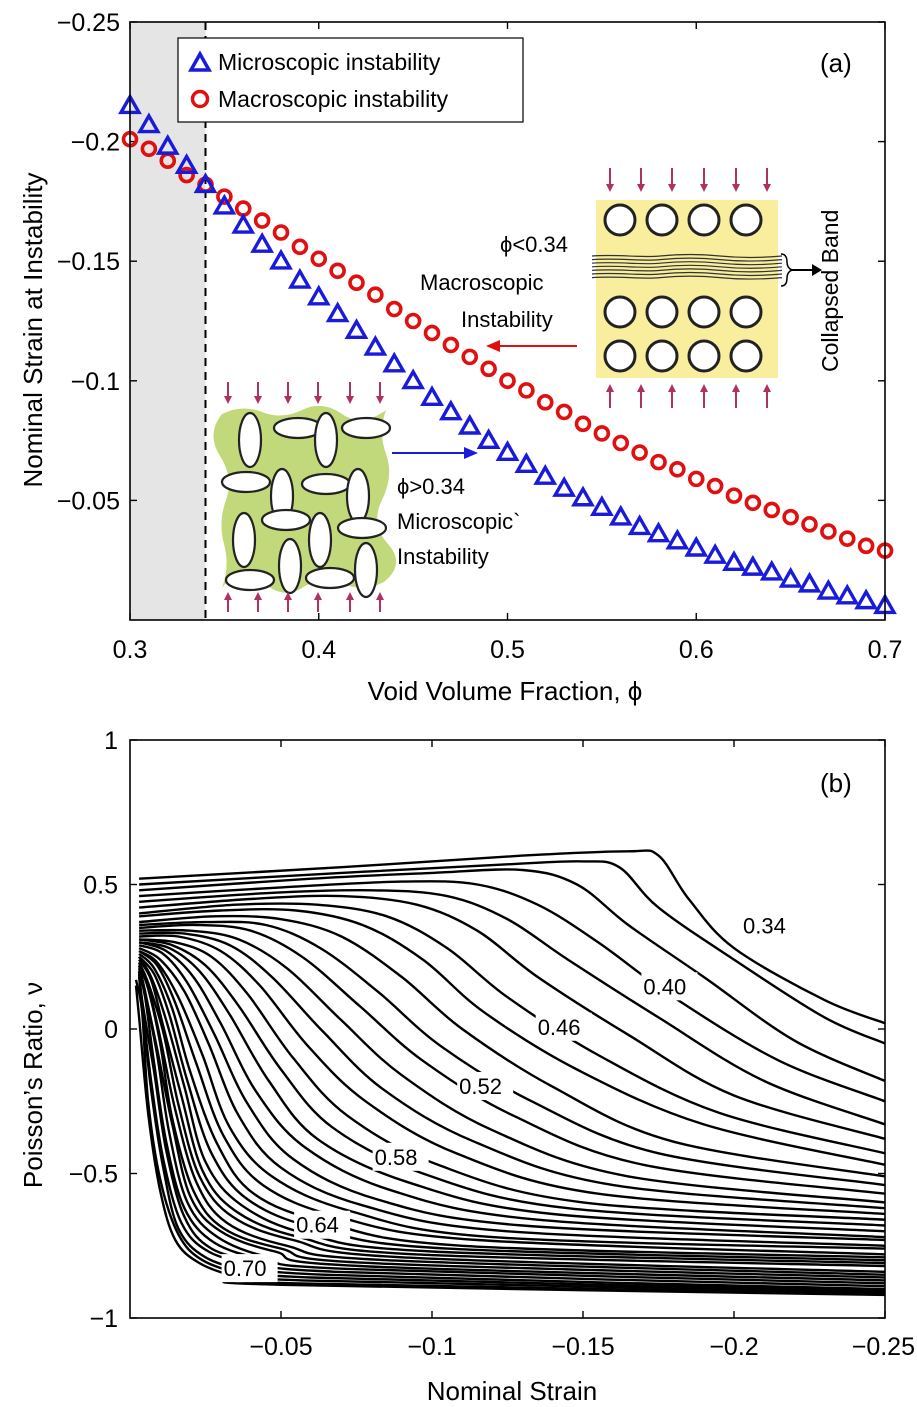 This screenshot has height=1407, width=917. What do you see at coordinates (33, 329) in the screenshot?
I see `y-axis-label-a: Nominal Strain at Instability` at bounding box center [33, 329].